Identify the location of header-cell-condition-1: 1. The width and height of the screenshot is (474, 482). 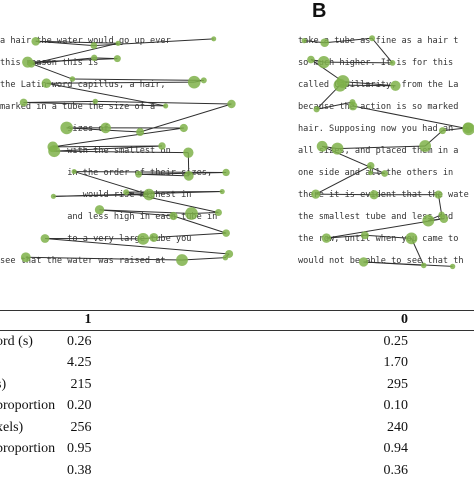
(225, 320).